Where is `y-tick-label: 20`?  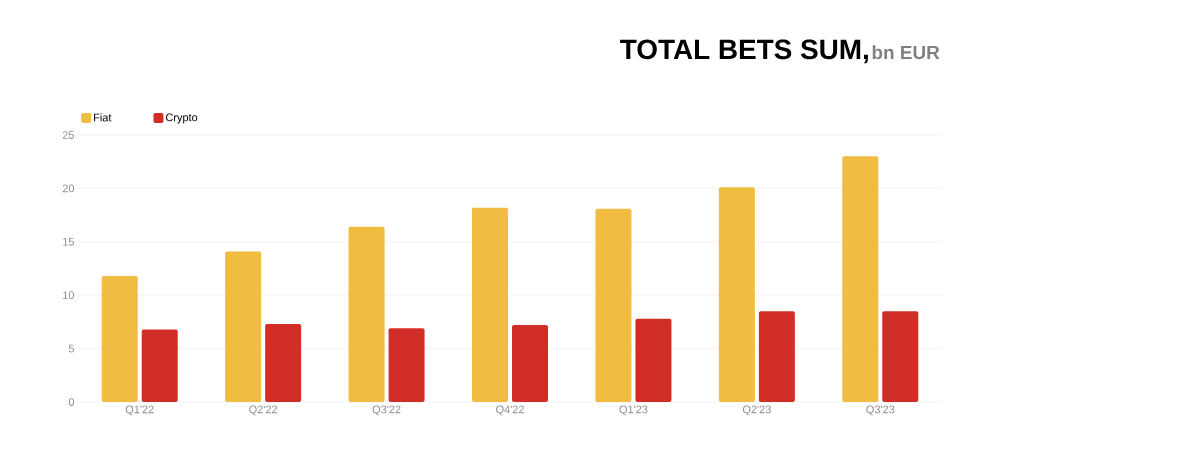
y-tick-label: 20 is located at coordinates (68, 188).